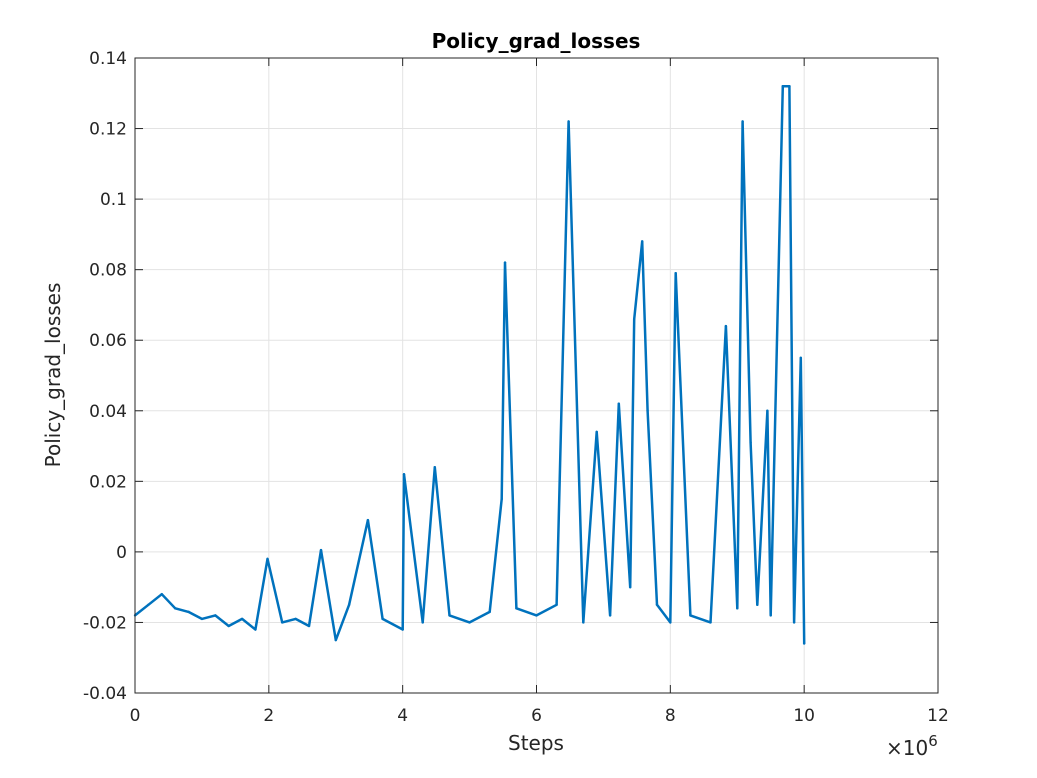  Describe the element at coordinates (268, 716) in the screenshot. I see `x-tick-label: 2` at that location.